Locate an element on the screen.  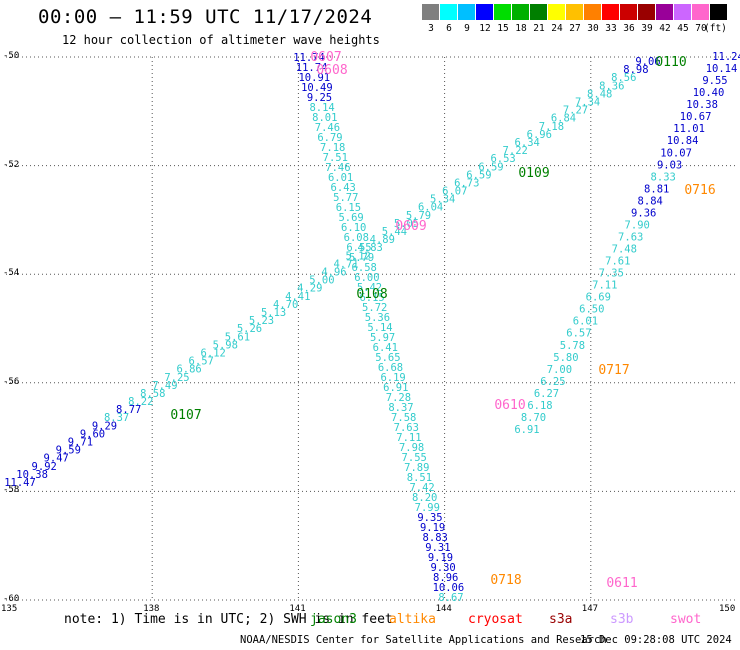
wave-height-value: 6.34 is located at coordinates (527, 143).